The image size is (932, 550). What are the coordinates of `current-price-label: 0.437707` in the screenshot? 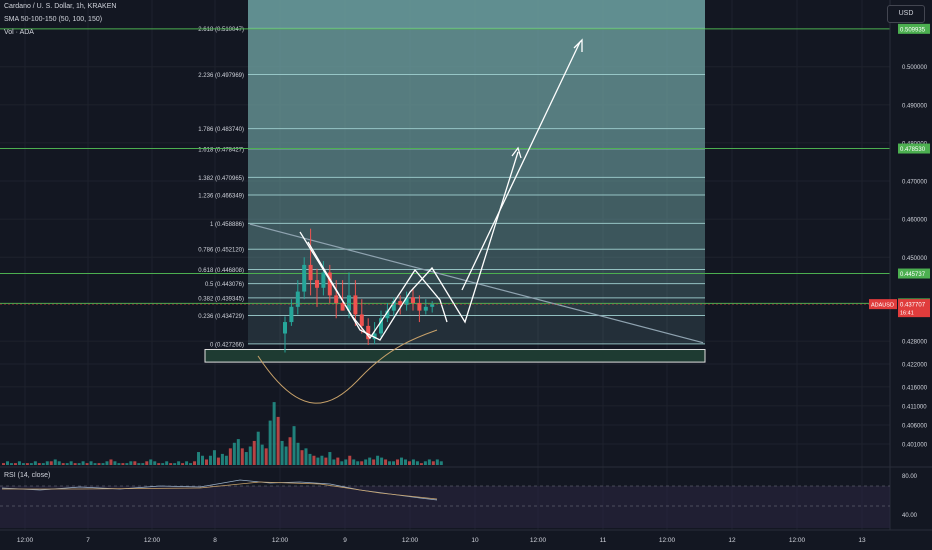 It's located at (913, 306).